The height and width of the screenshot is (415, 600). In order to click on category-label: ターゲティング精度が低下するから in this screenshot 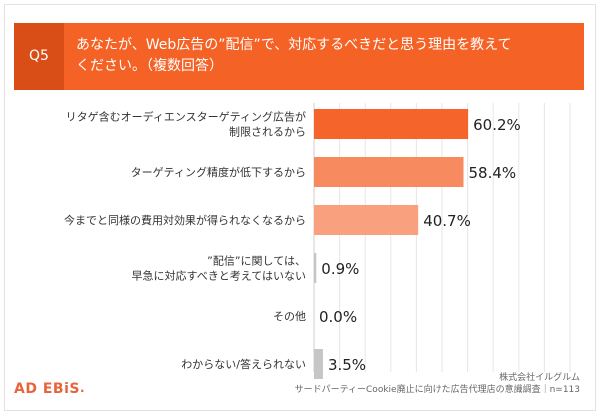, I will do `click(218, 172)`.